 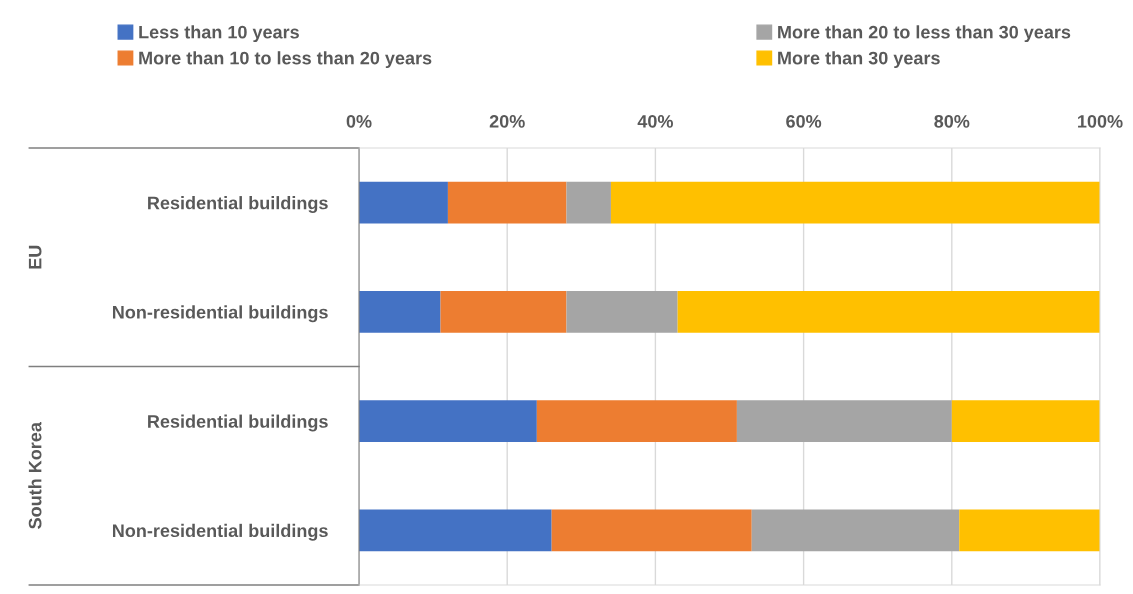 I want to click on x-tick-label: 20%, so click(x=507, y=121).